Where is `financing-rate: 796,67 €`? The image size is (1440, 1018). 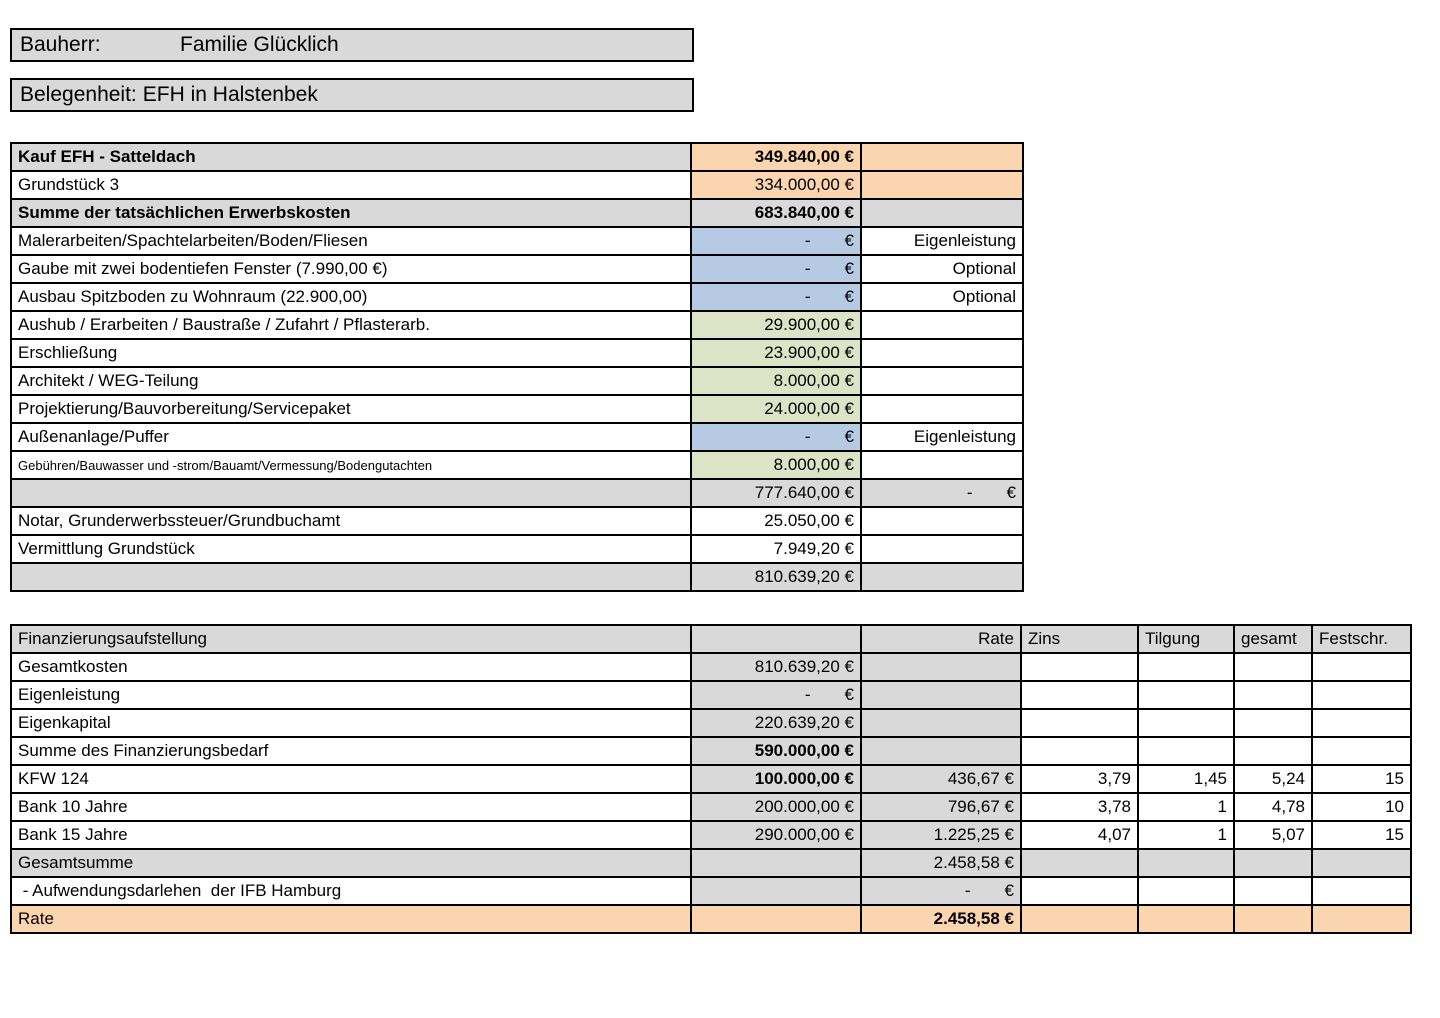
financing-rate: 796,67 € is located at coordinates (941, 807).